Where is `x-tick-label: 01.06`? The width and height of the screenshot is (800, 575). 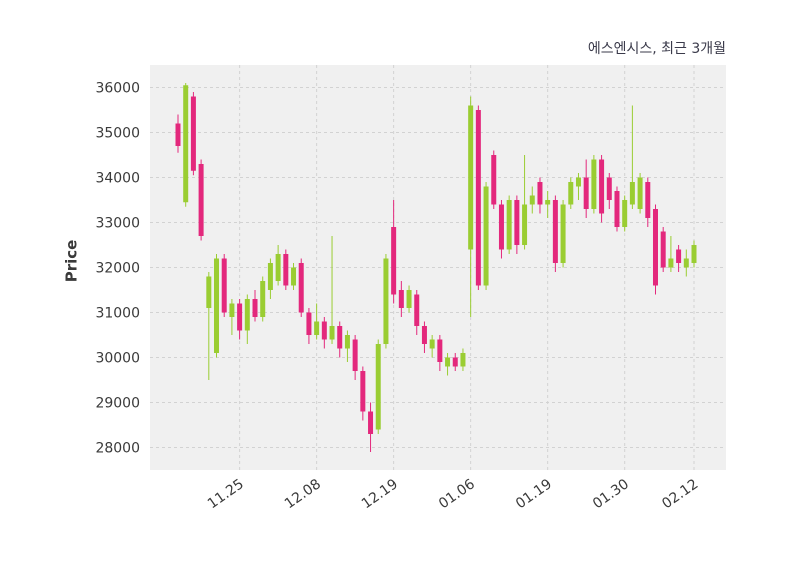
x-tick-label: 01.06 is located at coordinates (457, 494).